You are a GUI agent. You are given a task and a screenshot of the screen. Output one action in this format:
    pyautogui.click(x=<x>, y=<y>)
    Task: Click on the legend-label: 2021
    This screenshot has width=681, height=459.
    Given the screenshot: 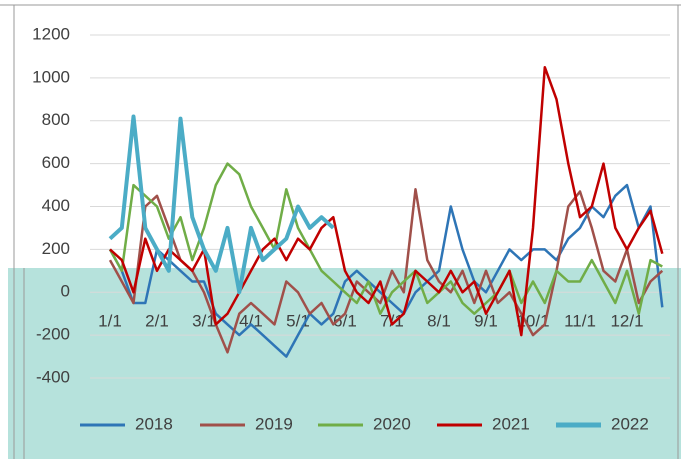 What is the action you would take?
    pyautogui.click(x=511, y=423)
    